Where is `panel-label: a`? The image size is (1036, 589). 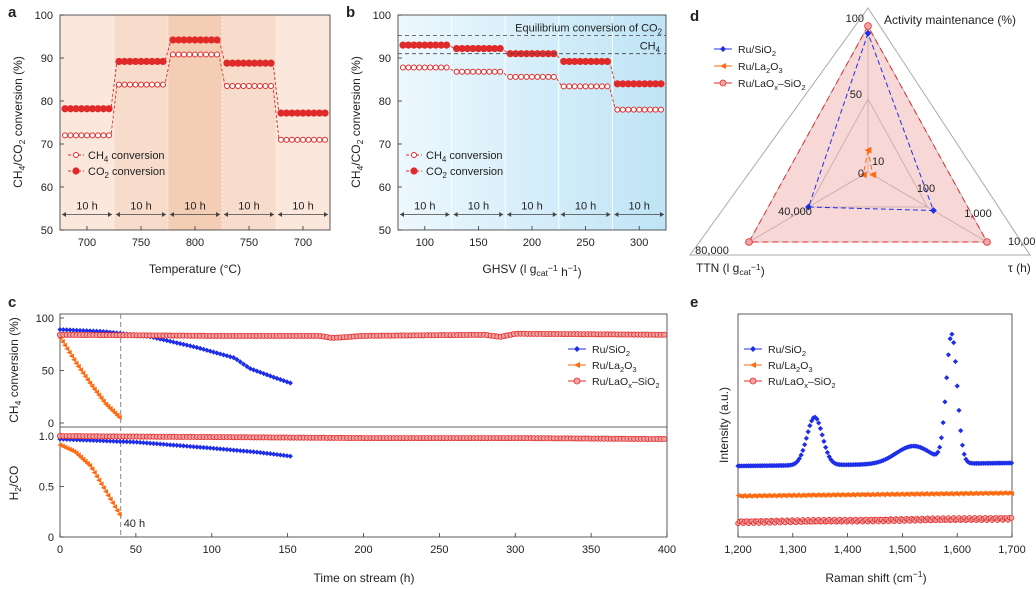
panel-label: a is located at coordinates (12, 12).